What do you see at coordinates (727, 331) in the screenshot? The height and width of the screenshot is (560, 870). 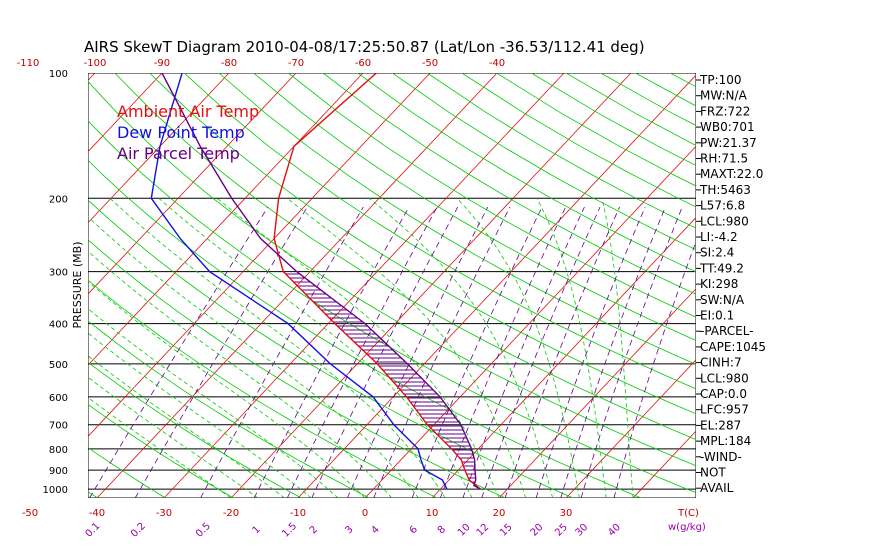 I see `side-panel-item: -PARCEL-` at bounding box center [727, 331].